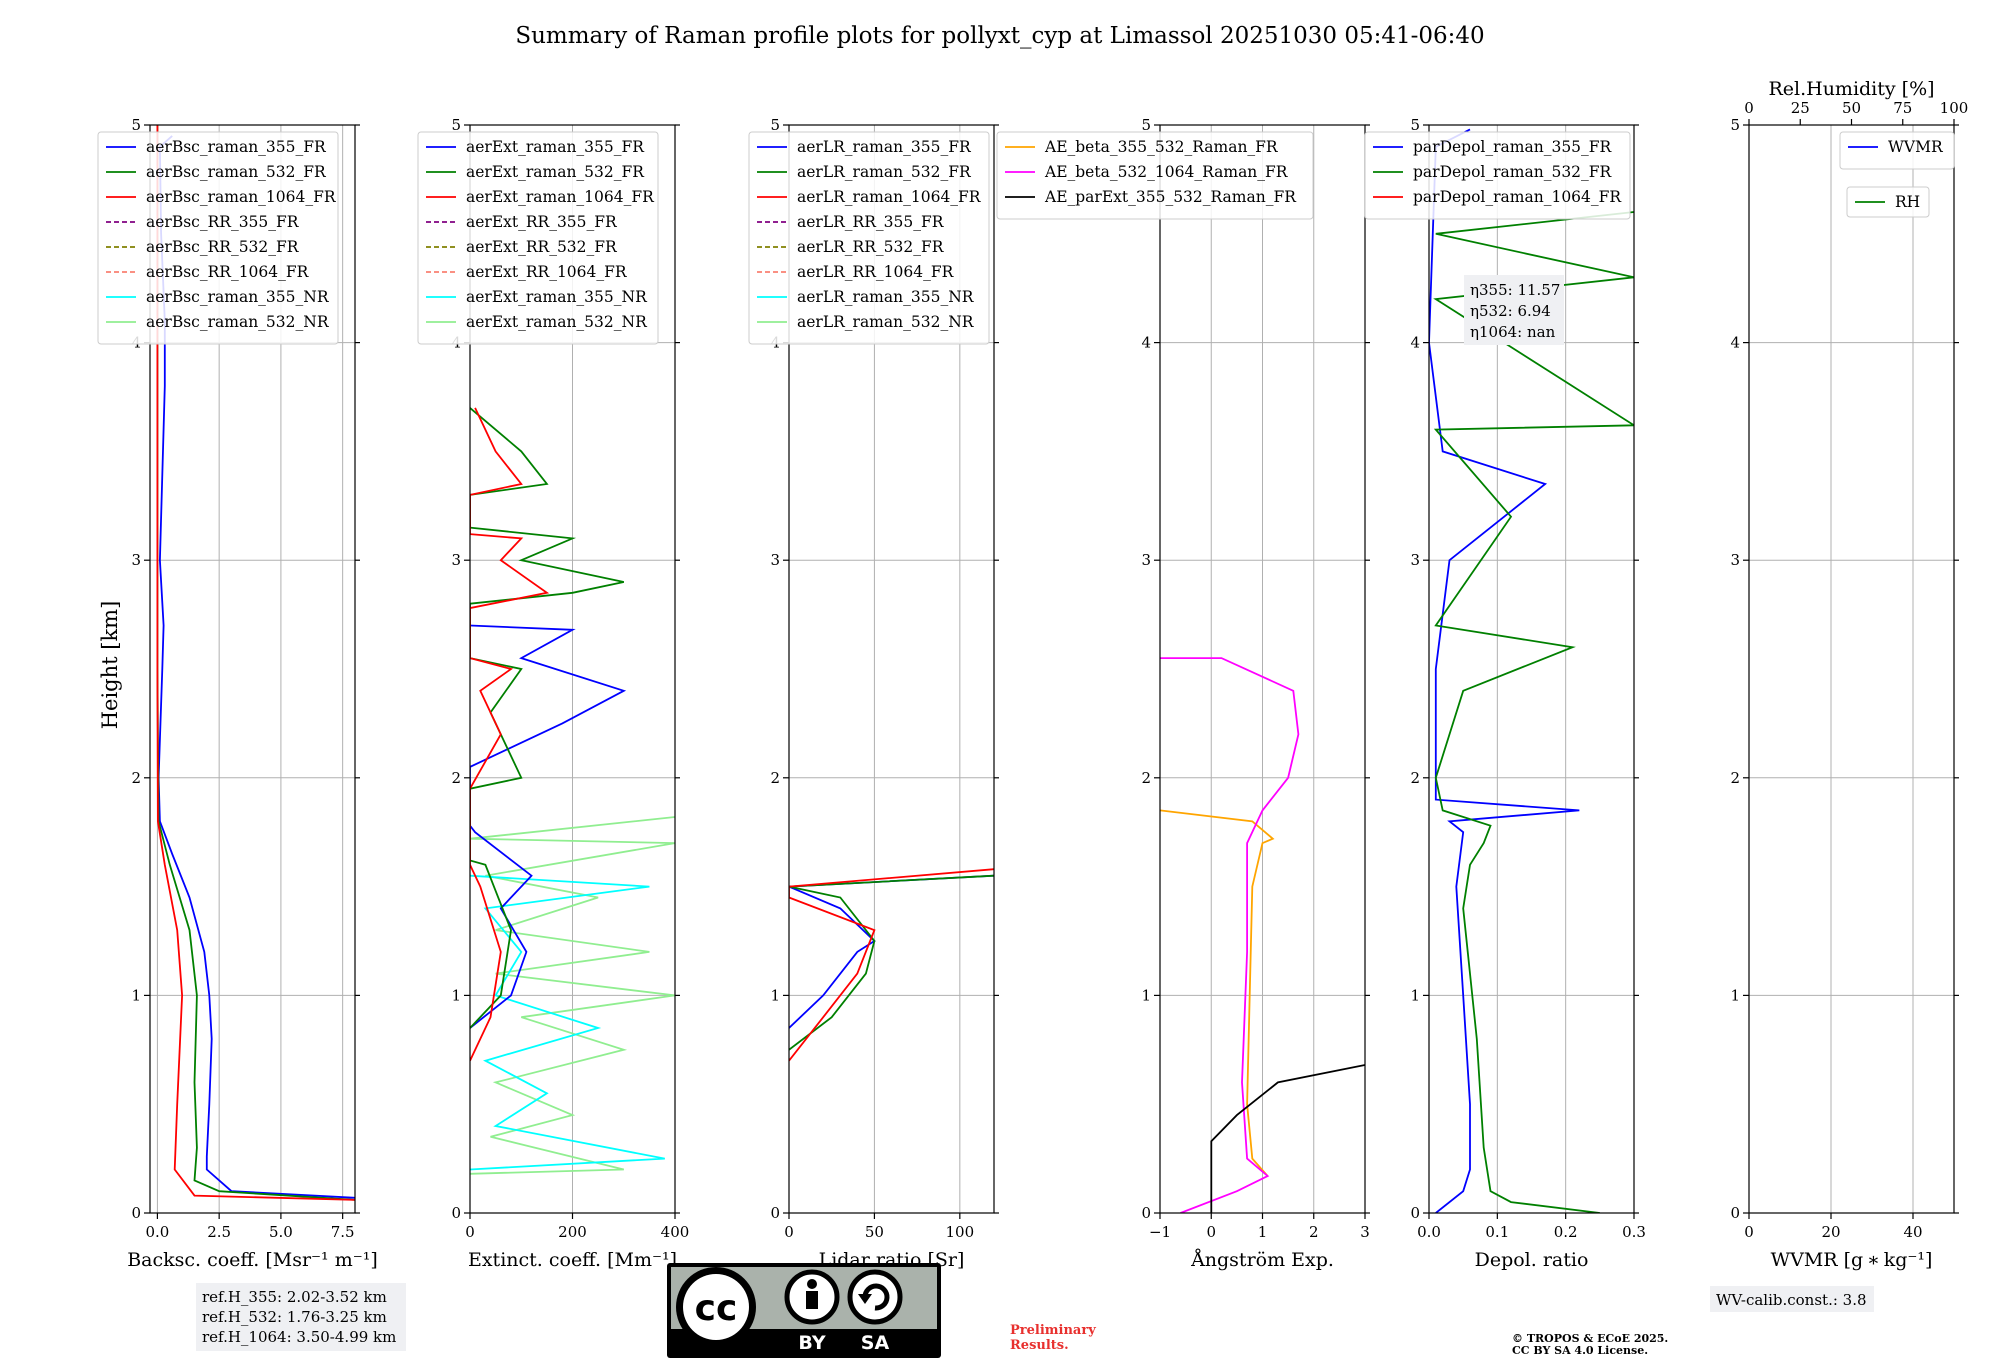 This screenshot has width=2000, height=1360. What do you see at coordinates (1954, 108) in the screenshot?
I see `top-x-tick-label: 100` at bounding box center [1954, 108].